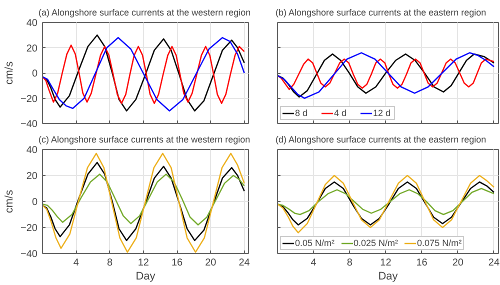 This screenshot has height=285, width=500. I want to click on legend-label: 8 d, so click(302, 113).